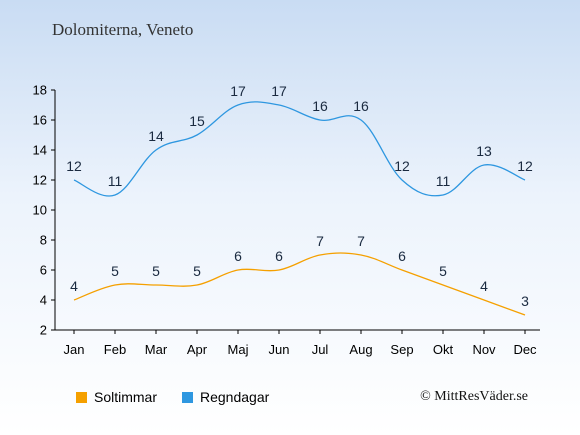 The width and height of the screenshot is (580, 435). What do you see at coordinates (443, 349) in the screenshot?
I see `x-tick-label-okt: Okt` at bounding box center [443, 349].